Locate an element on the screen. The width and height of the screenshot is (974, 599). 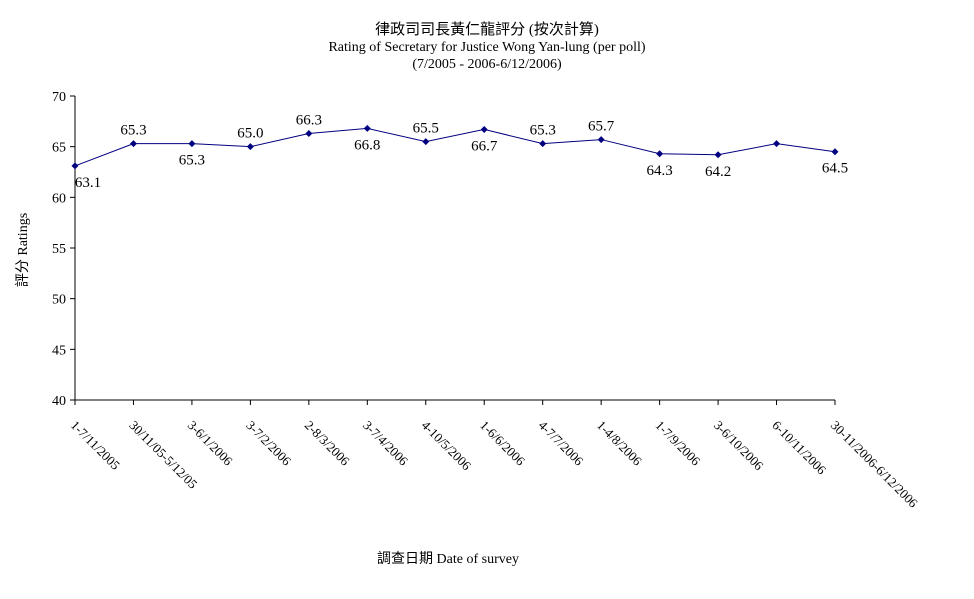
series-polyline is located at coordinates (455, 147).